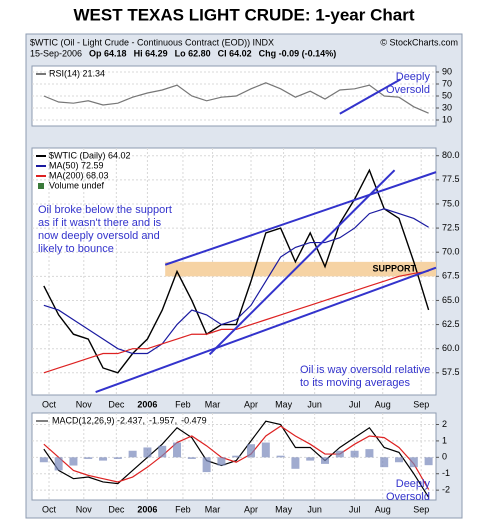  Describe the element at coordinates (77, 185) in the screenshot. I see `legend-label: Volume undef` at that location.